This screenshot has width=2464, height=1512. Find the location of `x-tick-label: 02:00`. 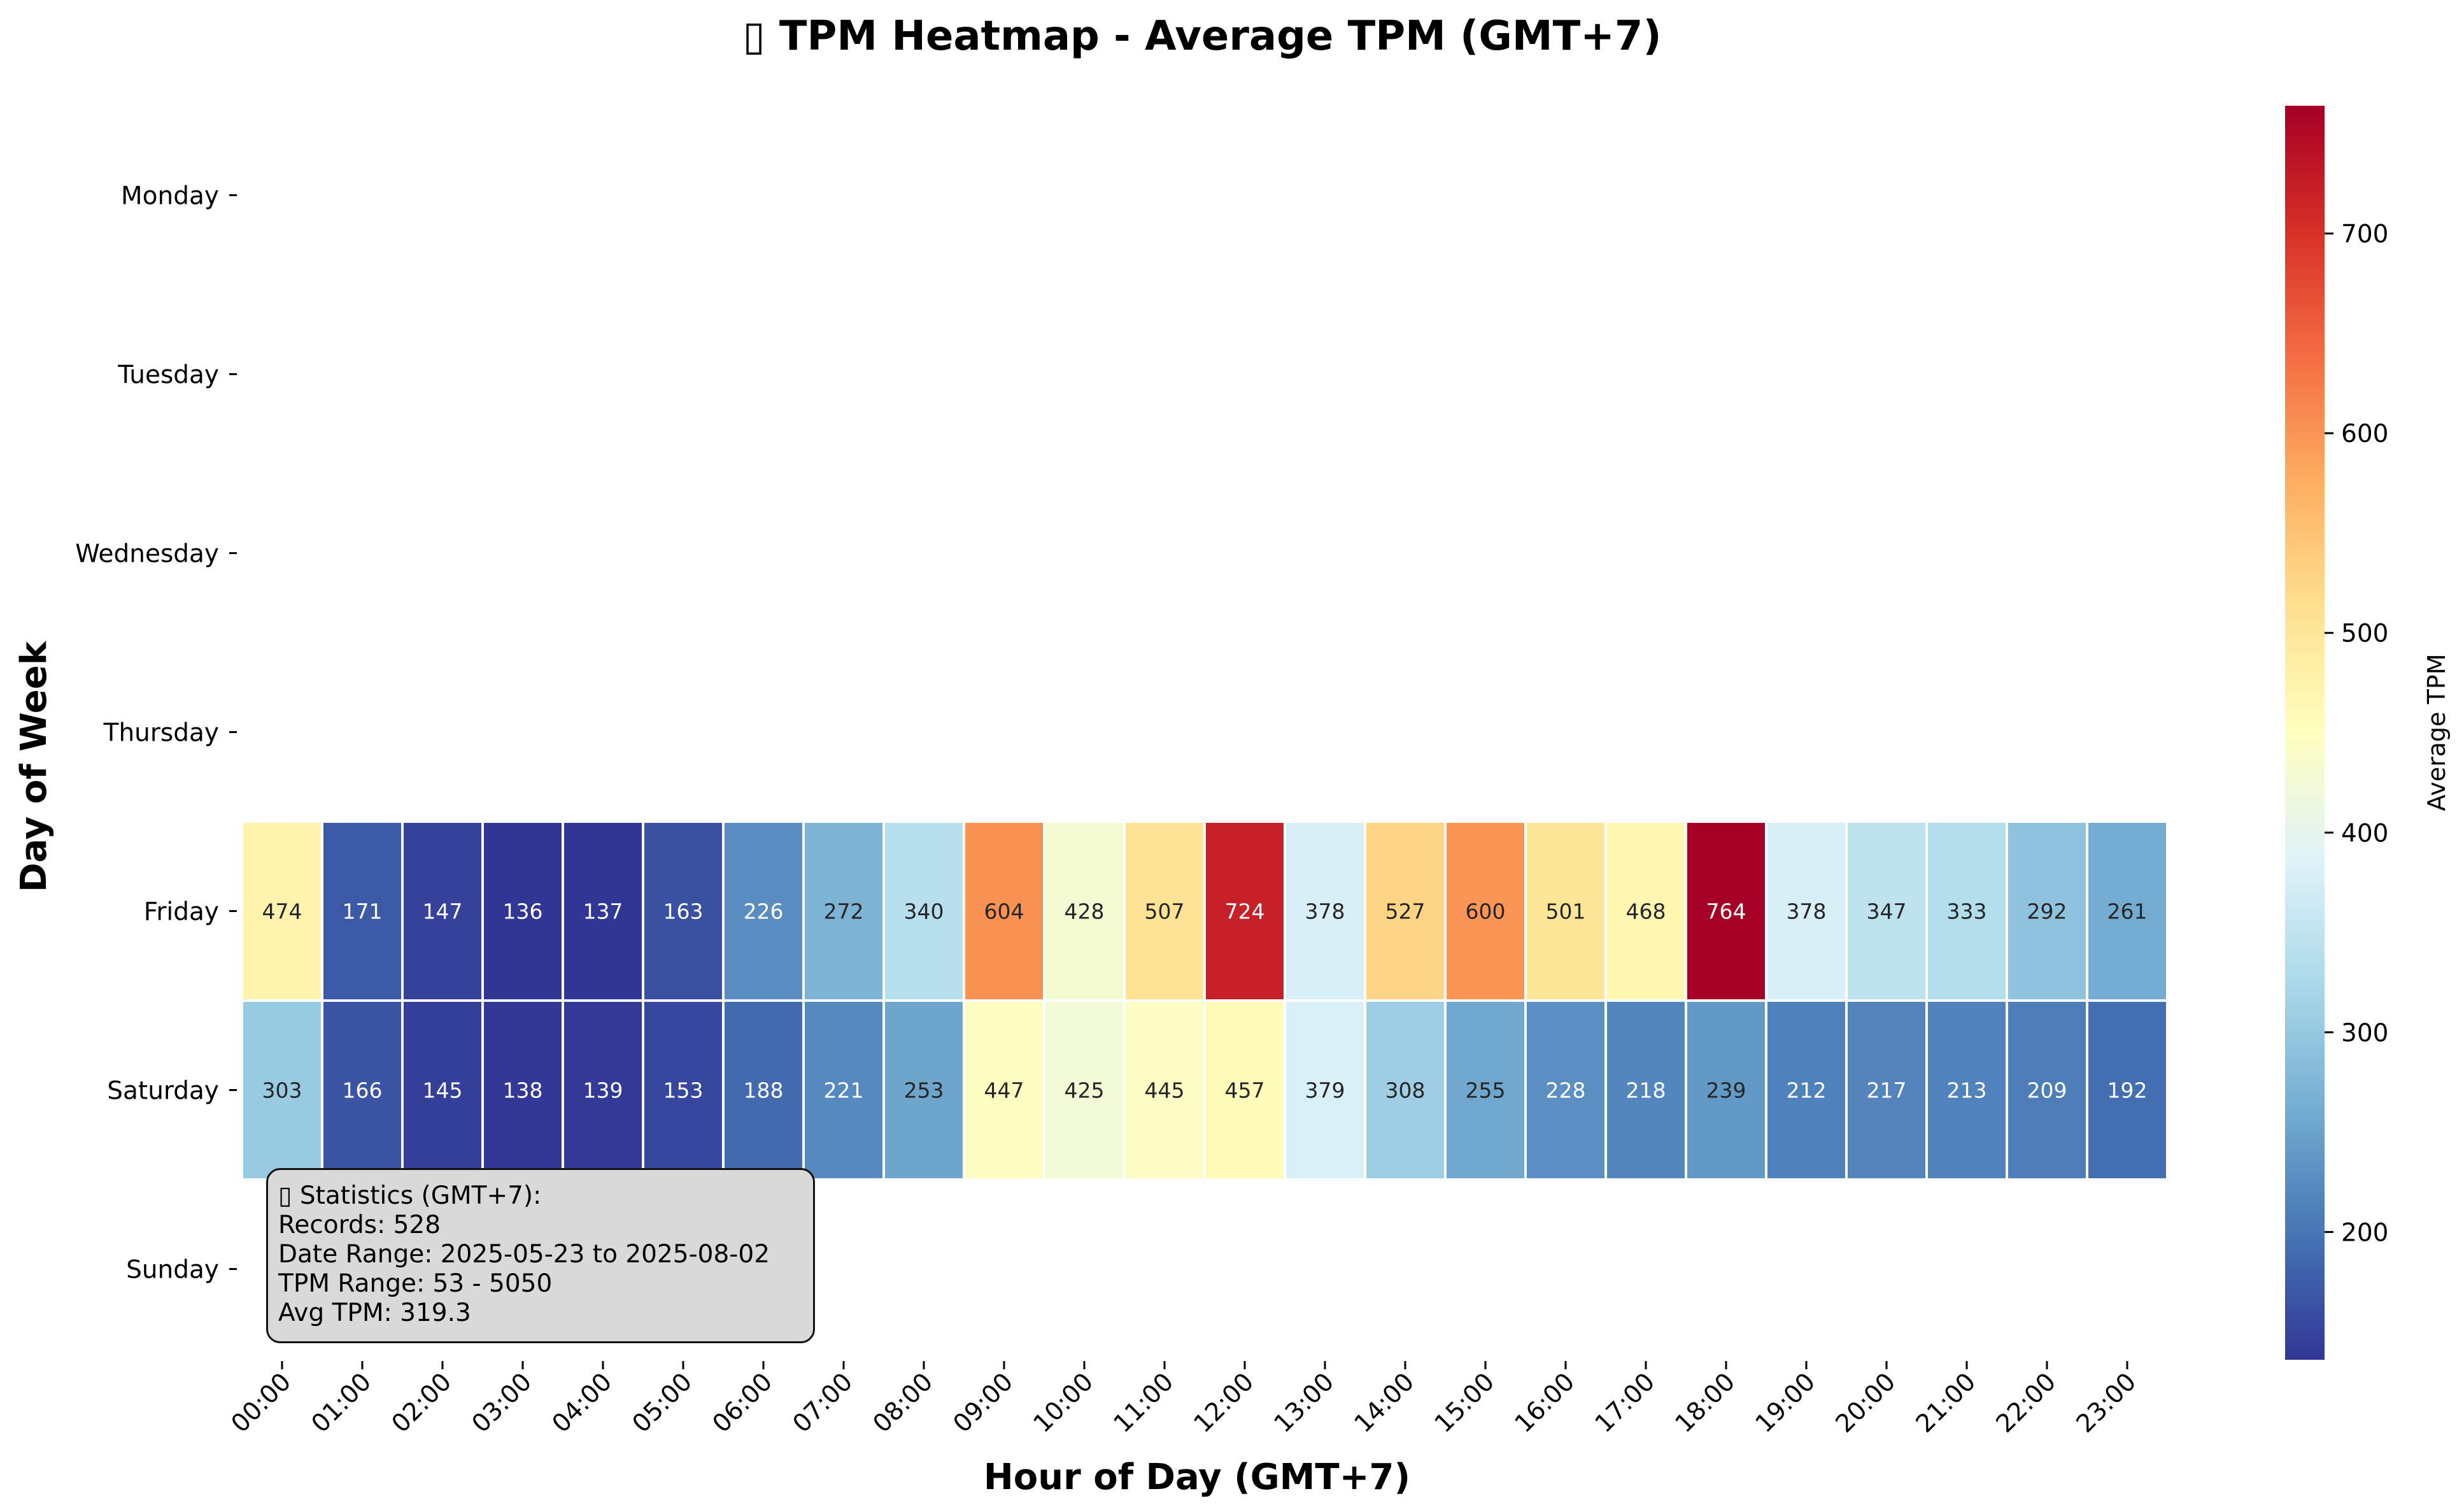

x-tick-label: 02:00 is located at coordinates (421, 1402).